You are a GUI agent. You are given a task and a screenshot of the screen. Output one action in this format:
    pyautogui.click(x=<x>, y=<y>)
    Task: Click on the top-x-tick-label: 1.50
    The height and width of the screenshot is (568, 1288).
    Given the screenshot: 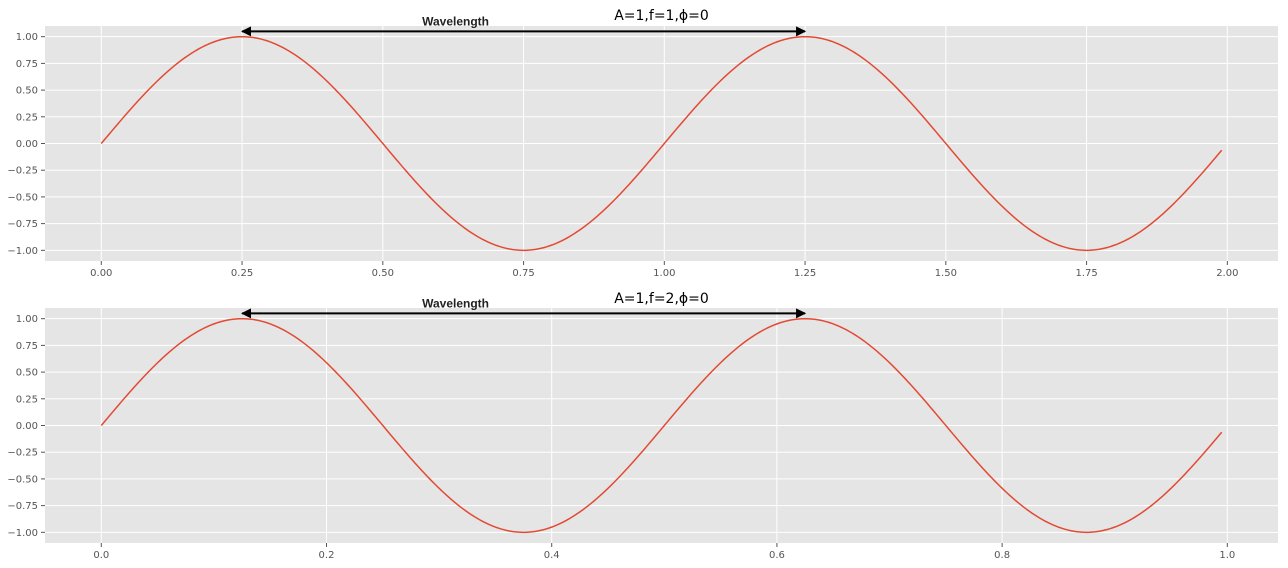 What is the action you would take?
    pyautogui.click(x=946, y=273)
    